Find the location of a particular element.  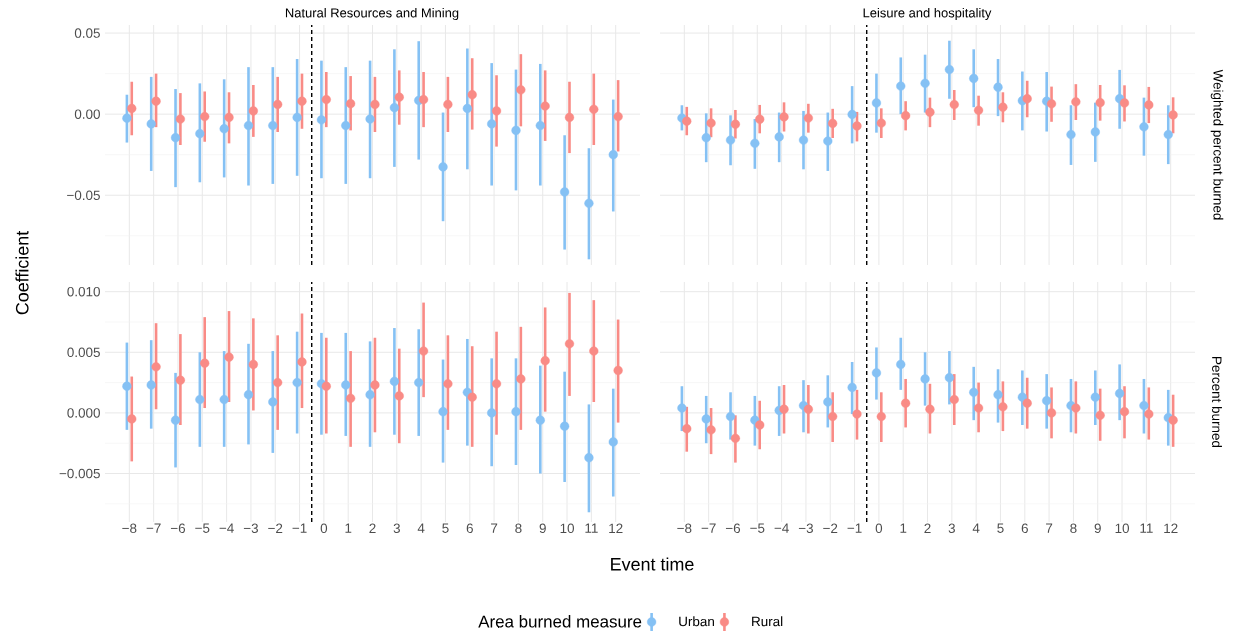

legend-title: Area burned measure is located at coordinates (560, 621).